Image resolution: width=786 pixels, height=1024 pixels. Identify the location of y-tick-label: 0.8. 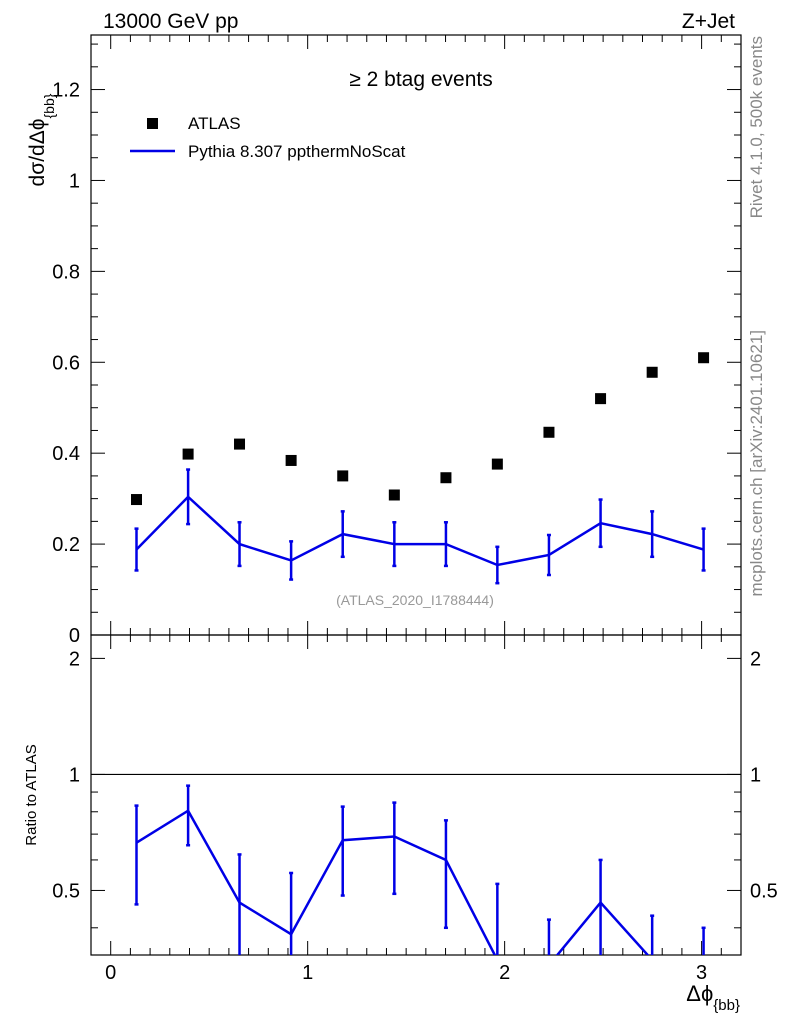
(66, 272).